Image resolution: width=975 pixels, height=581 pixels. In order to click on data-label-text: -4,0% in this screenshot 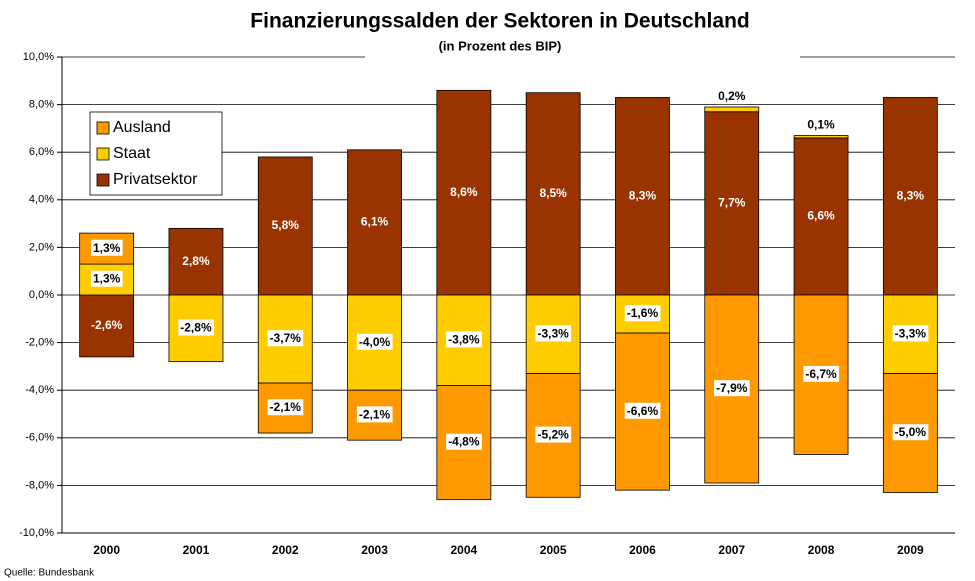, I will do `click(375, 342)`.